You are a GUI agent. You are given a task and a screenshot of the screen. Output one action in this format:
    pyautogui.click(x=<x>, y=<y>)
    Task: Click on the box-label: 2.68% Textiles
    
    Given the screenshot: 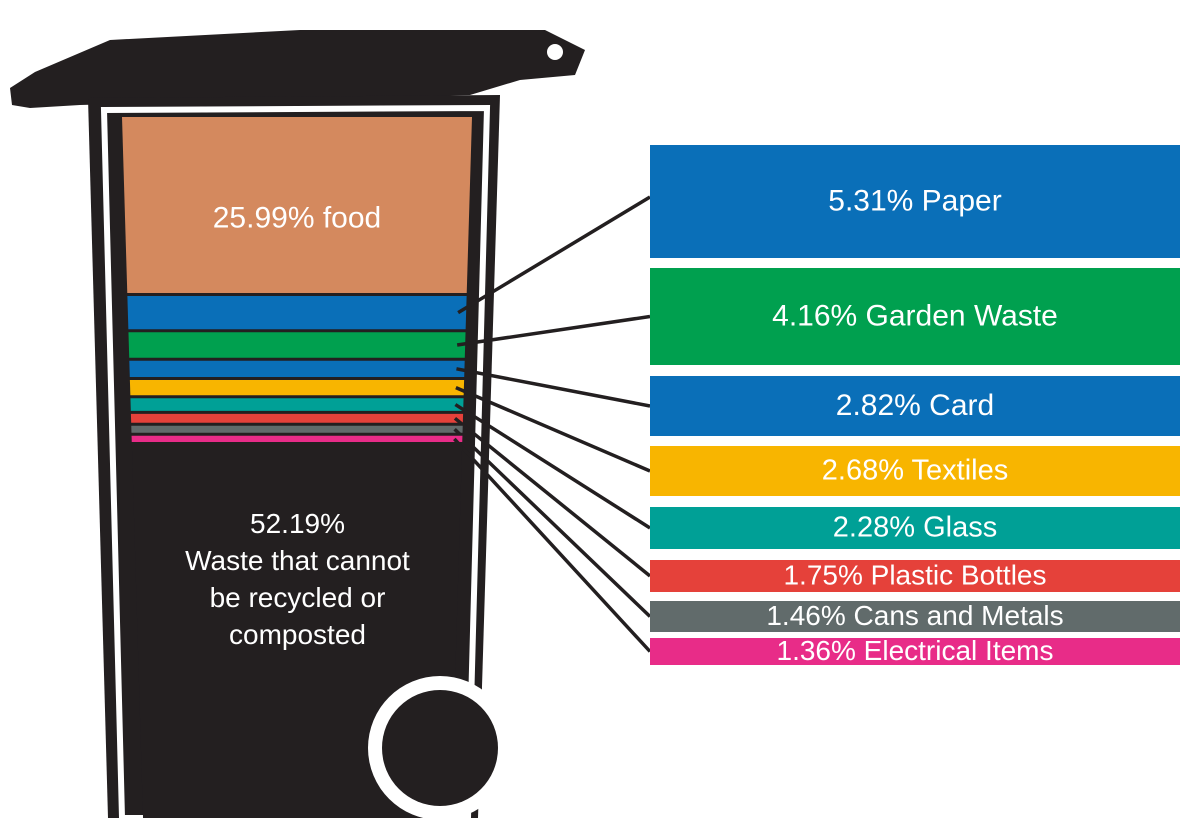 What is the action you would take?
    pyautogui.click(x=915, y=471)
    